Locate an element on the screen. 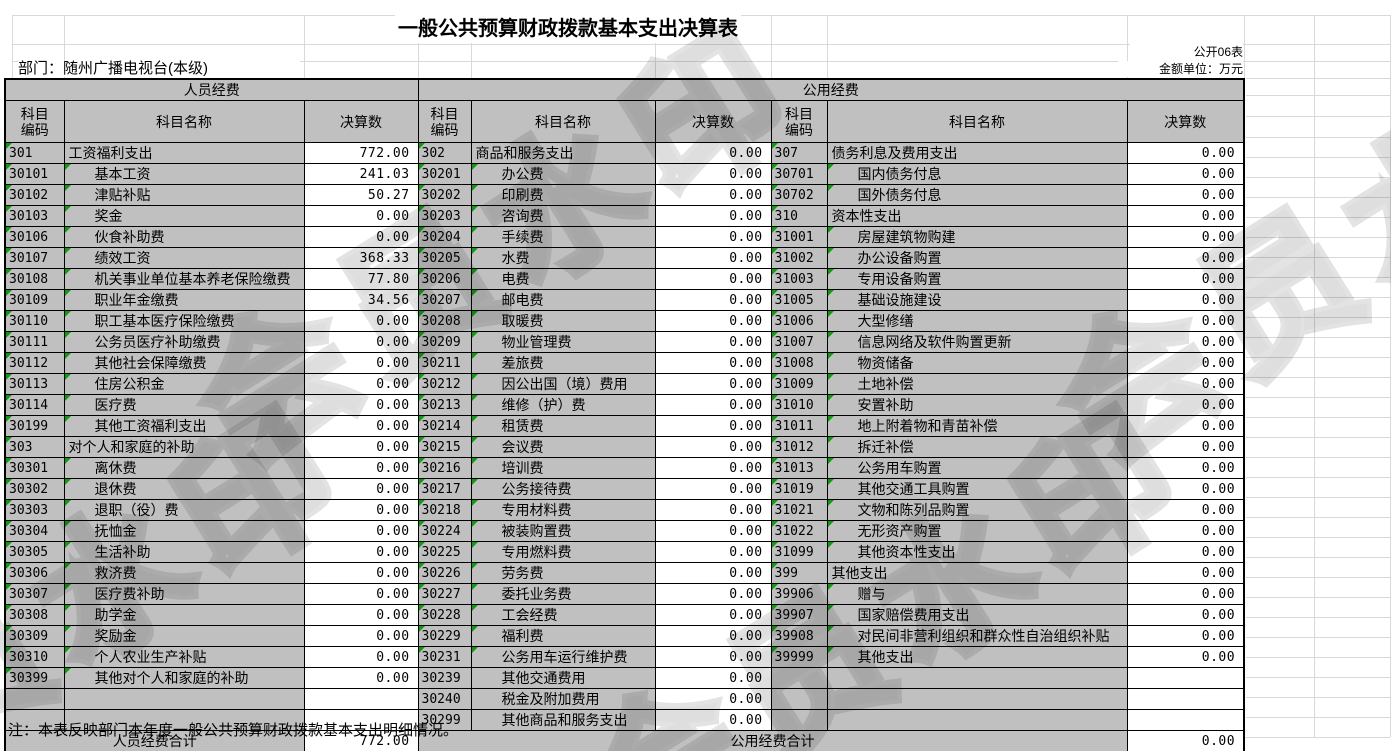 The image size is (1391, 751). subject-code: 30208 is located at coordinates (441, 321).